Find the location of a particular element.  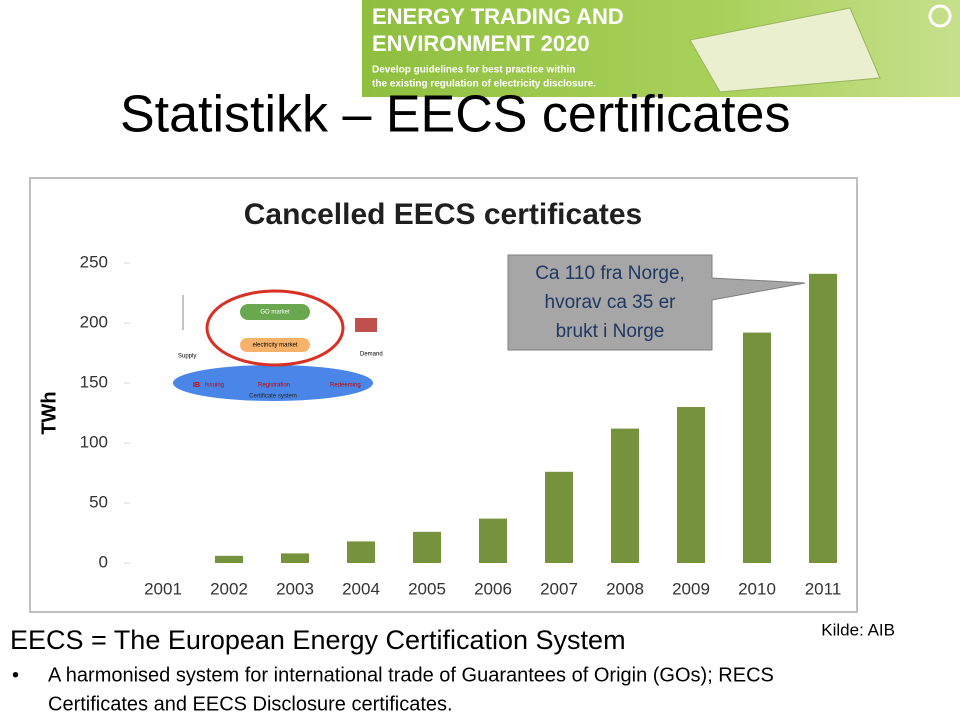

inset-label: Redeeming is located at coordinates (345, 386).